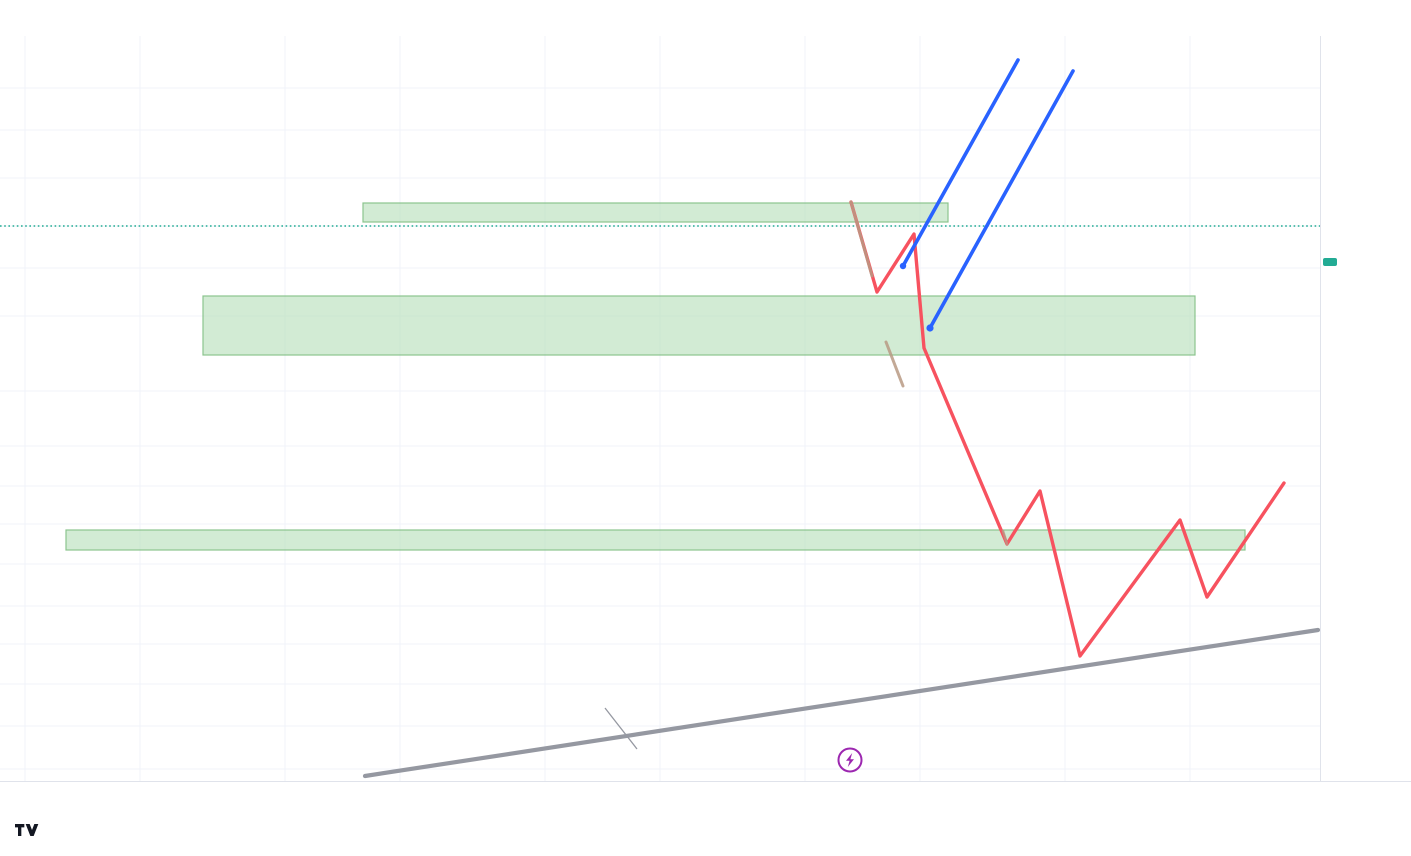  I want to click on zone-lower-support, so click(655, 540).